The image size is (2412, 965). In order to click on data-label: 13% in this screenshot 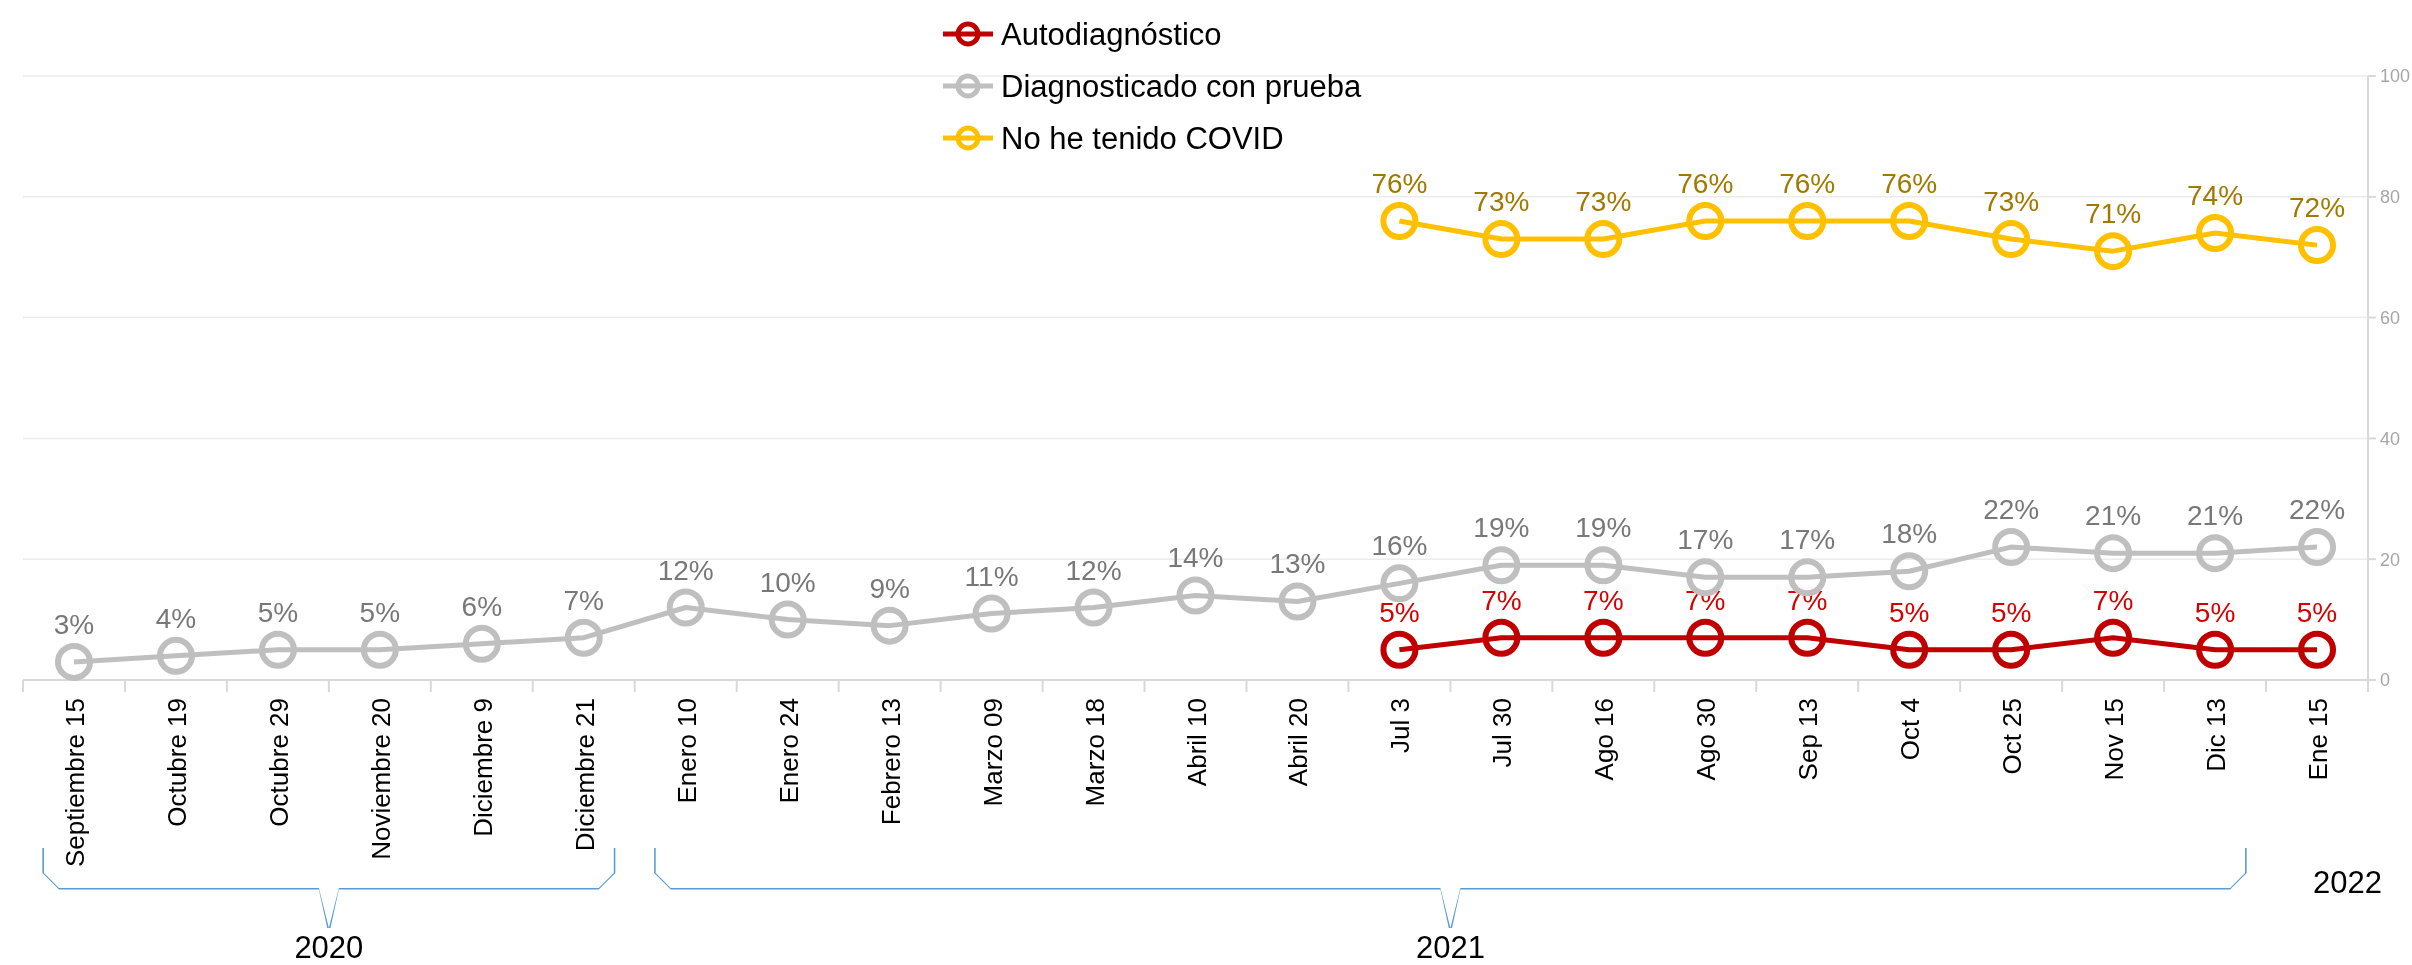, I will do `click(1297, 564)`.